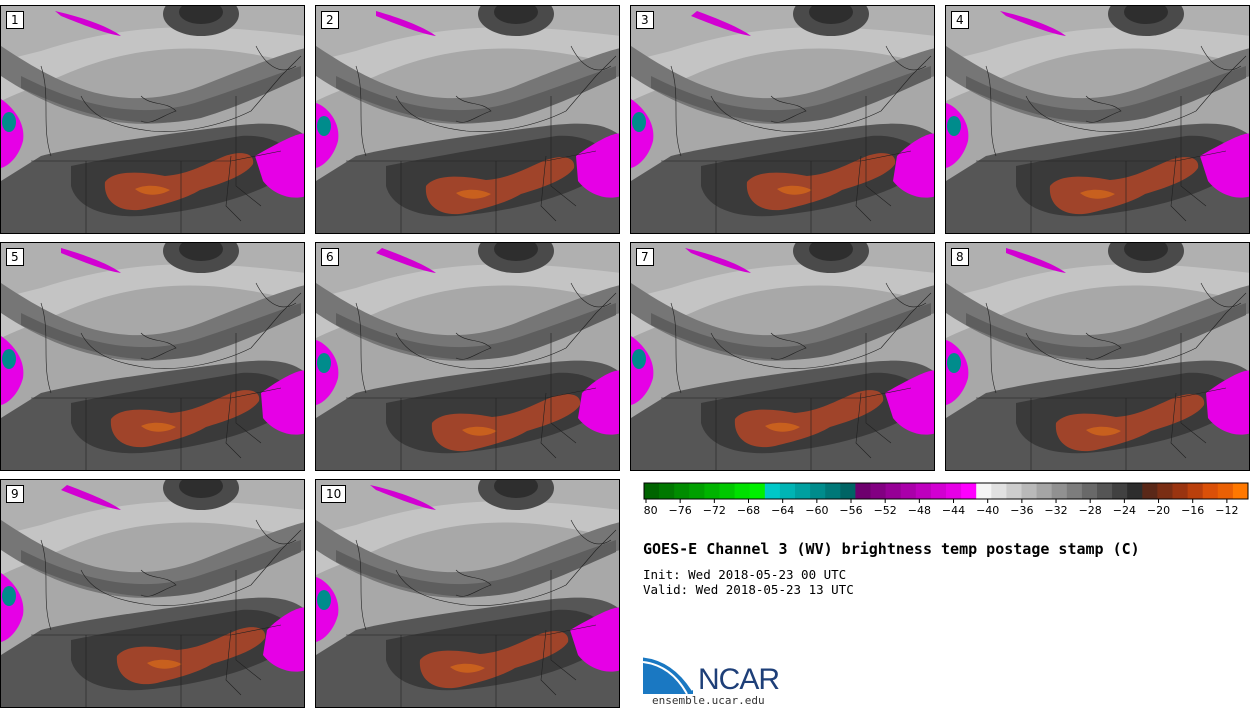  Describe the element at coordinates (782, 356) in the screenshot. I see `stamp-panel: 7` at that location.